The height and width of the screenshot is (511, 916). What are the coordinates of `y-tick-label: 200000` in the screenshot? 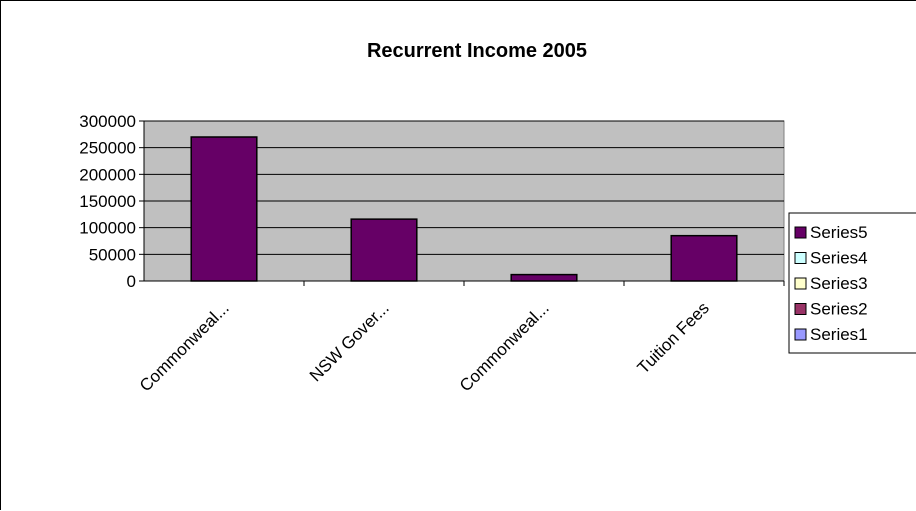 It's located at (107, 174).